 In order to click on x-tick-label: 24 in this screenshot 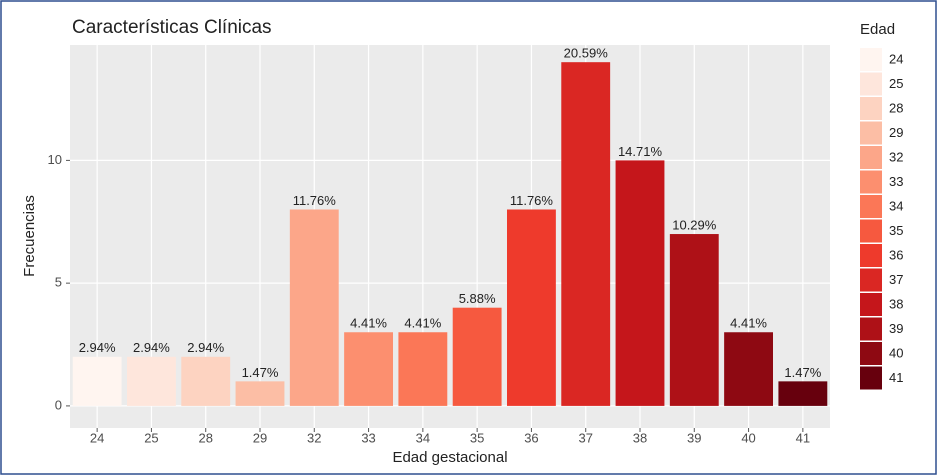, I will do `click(97, 437)`.